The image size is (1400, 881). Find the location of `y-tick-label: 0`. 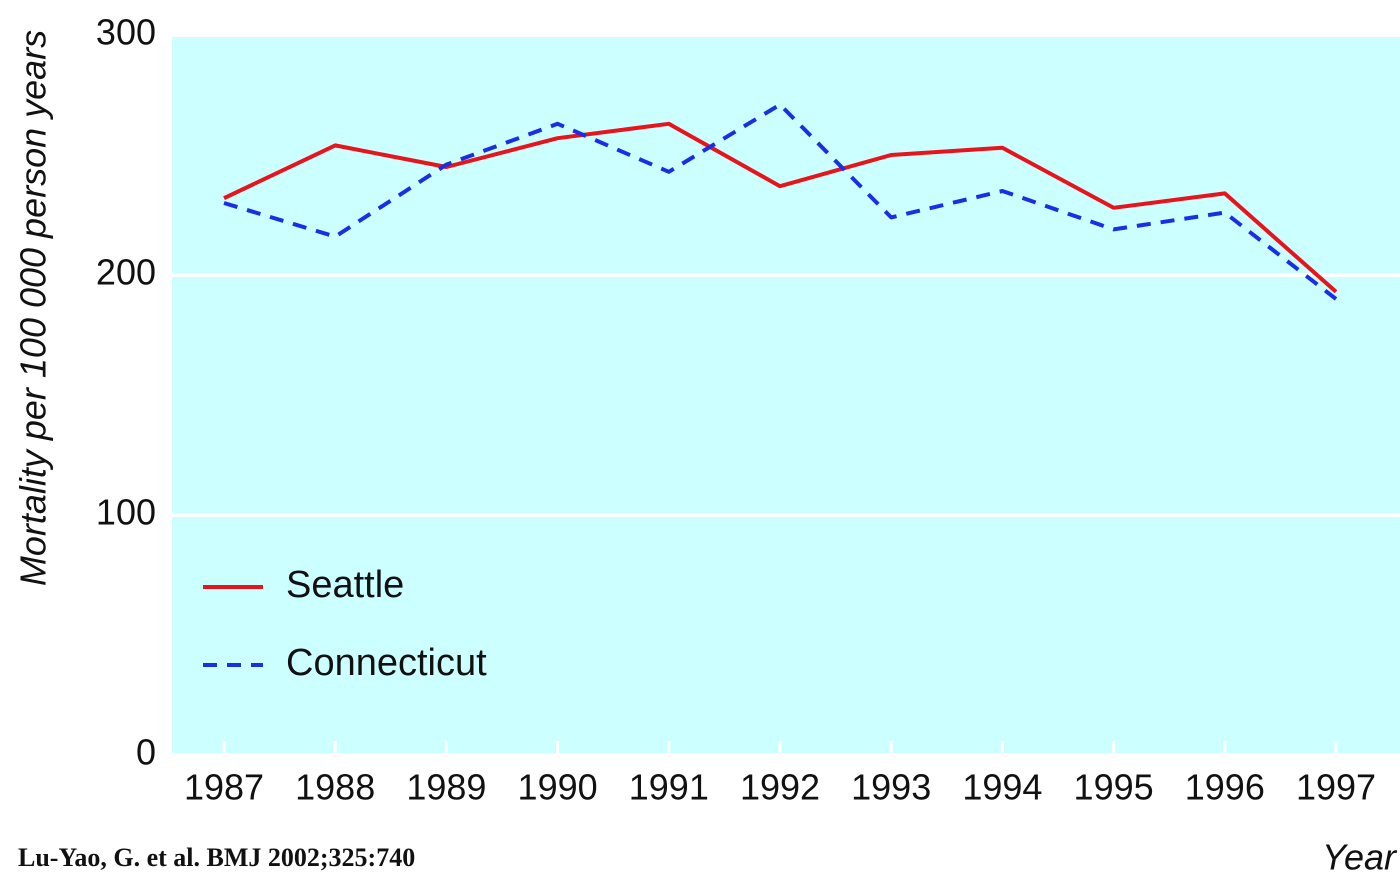

y-tick-label: 0 is located at coordinates (146, 752).